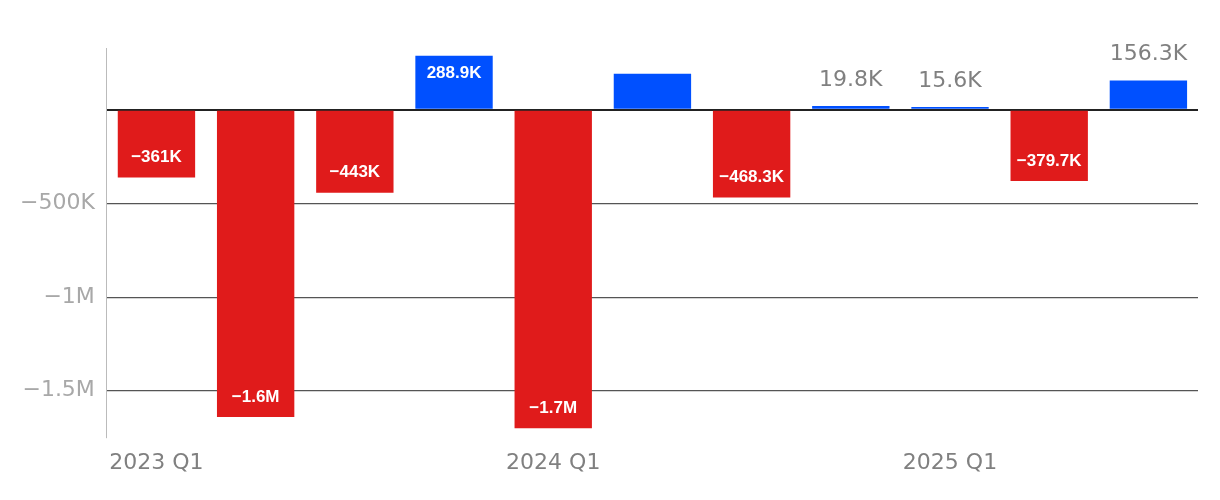 This screenshot has width=1220, height=500. What do you see at coordinates (255, 396) in the screenshot?
I see `data-label: −1.6M` at bounding box center [255, 396].